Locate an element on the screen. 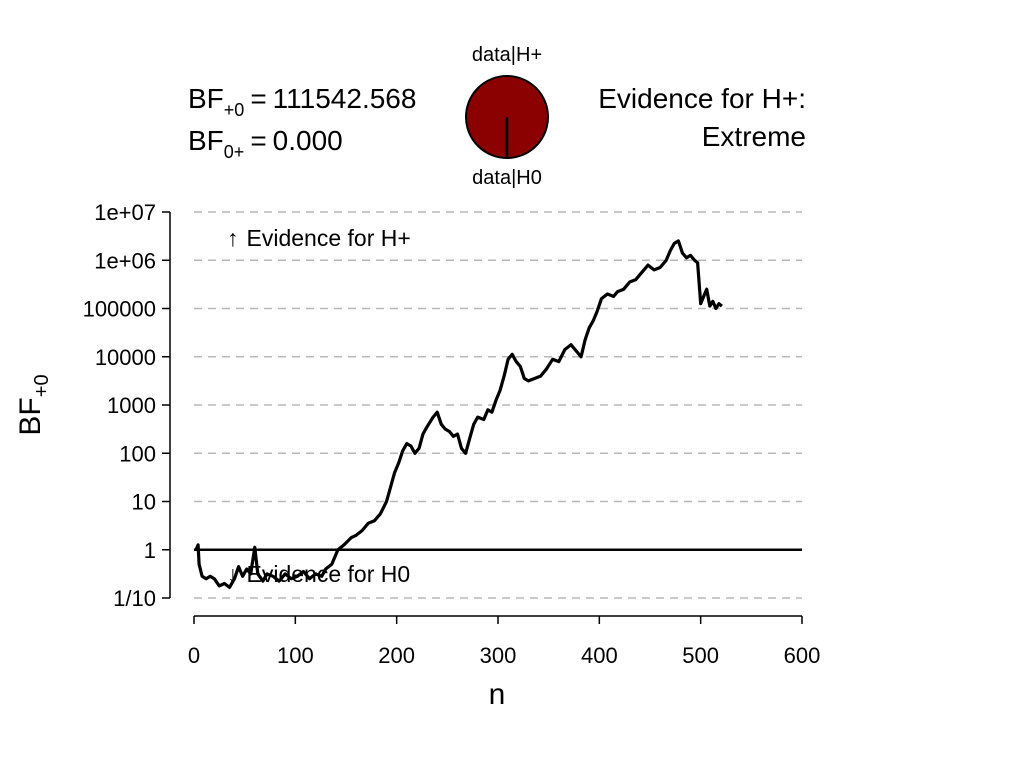  evidence-category: Evidence for H+: Extreme is located at coordinates (702, 117).